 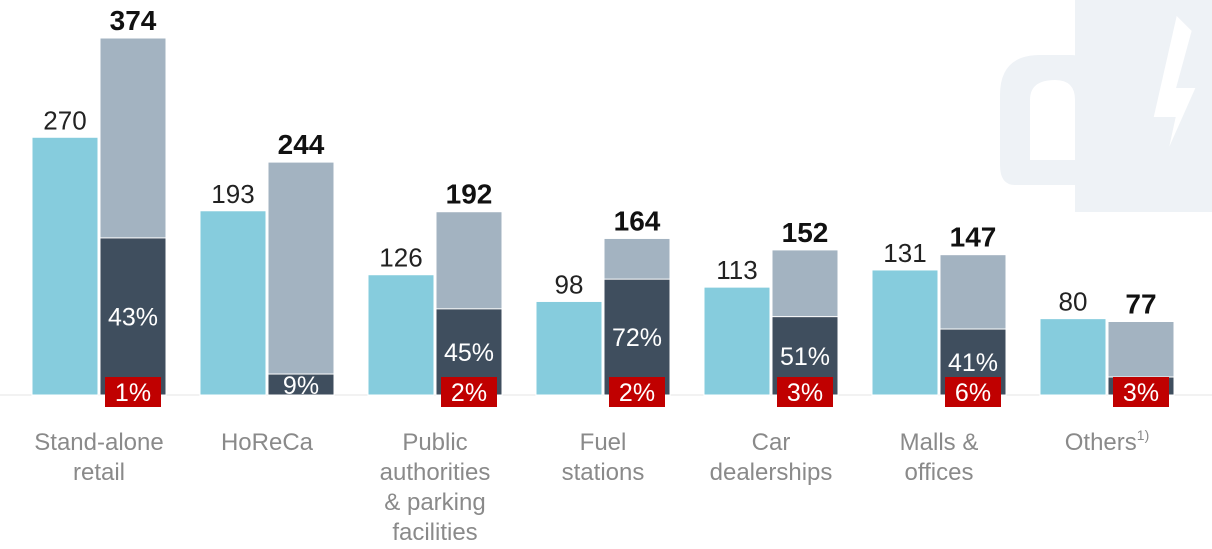 I want to click on category-label: Car dealerships, so click(x=771, y=457).